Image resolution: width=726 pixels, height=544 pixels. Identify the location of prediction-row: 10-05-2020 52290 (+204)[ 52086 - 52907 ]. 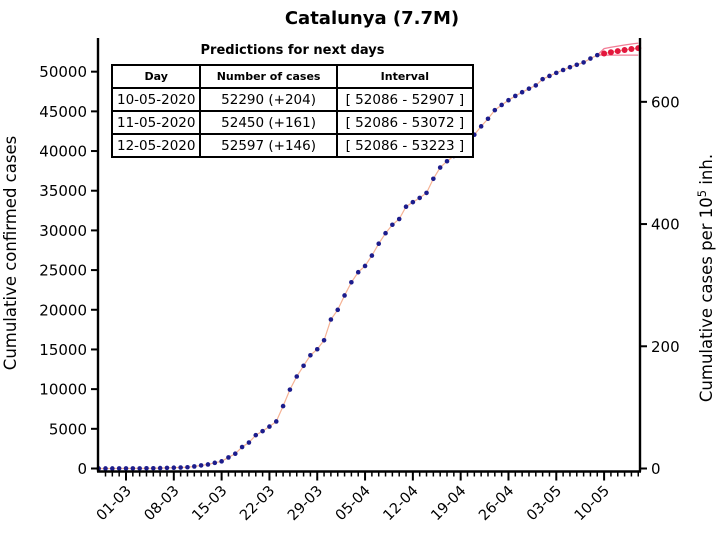
(292, 99).